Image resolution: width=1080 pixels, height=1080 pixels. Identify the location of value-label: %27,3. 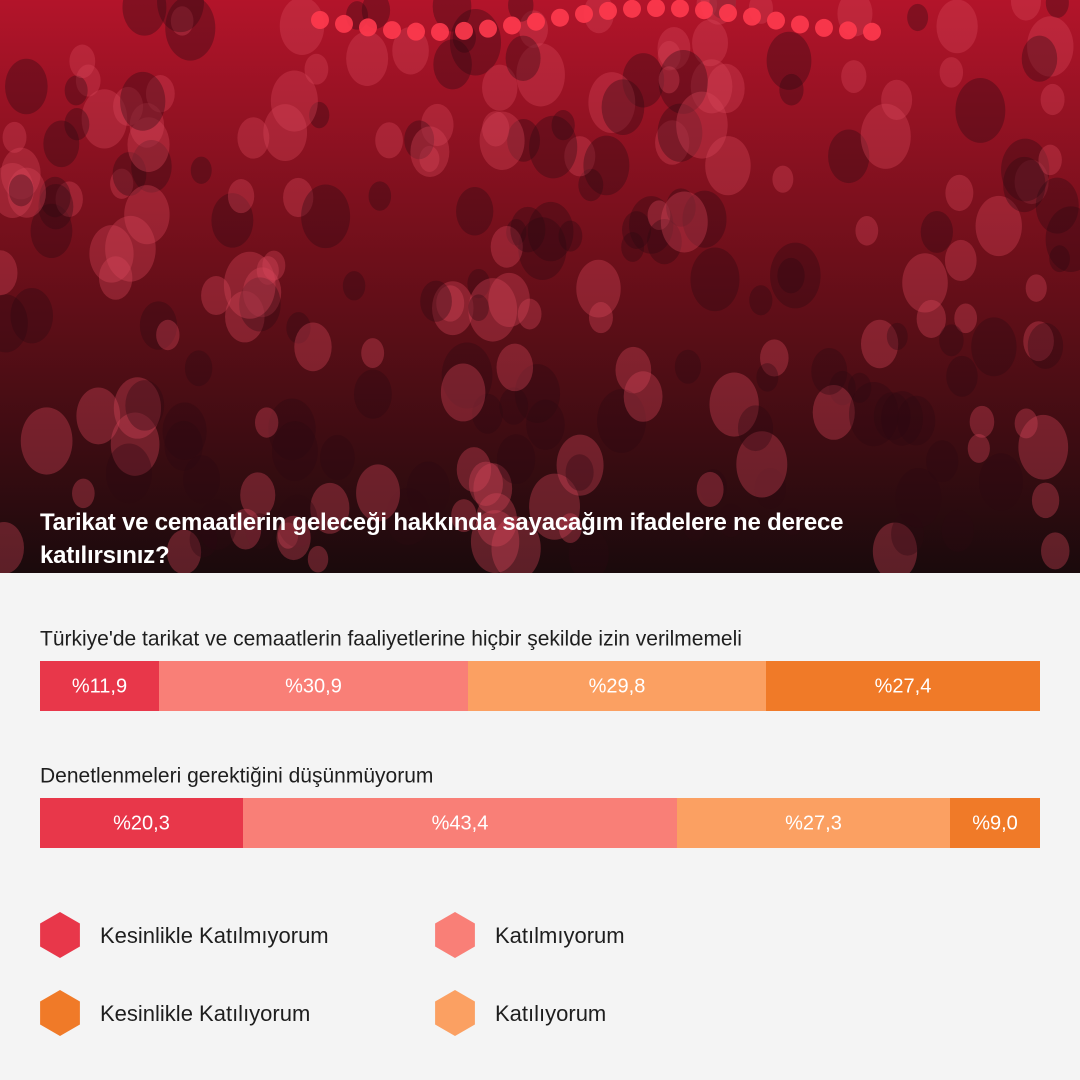
(813, 823).